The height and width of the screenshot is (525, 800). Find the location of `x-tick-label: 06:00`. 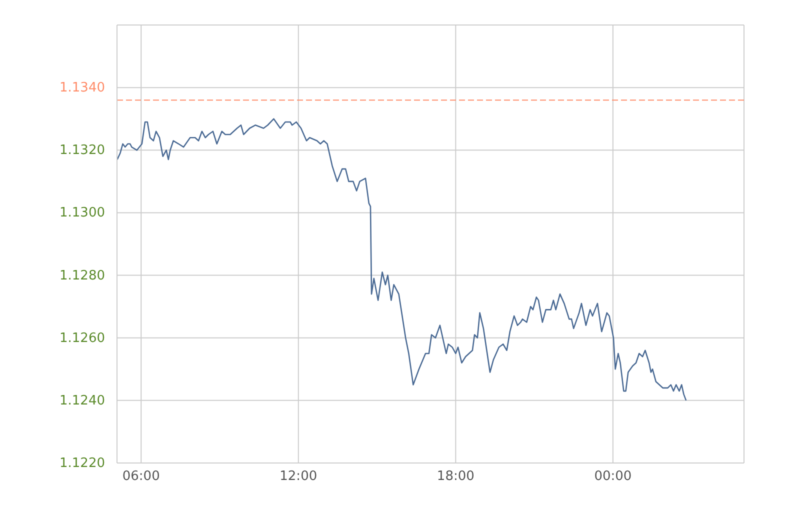

x-tick-label: 06:00 is located at coordinates (141, 476).